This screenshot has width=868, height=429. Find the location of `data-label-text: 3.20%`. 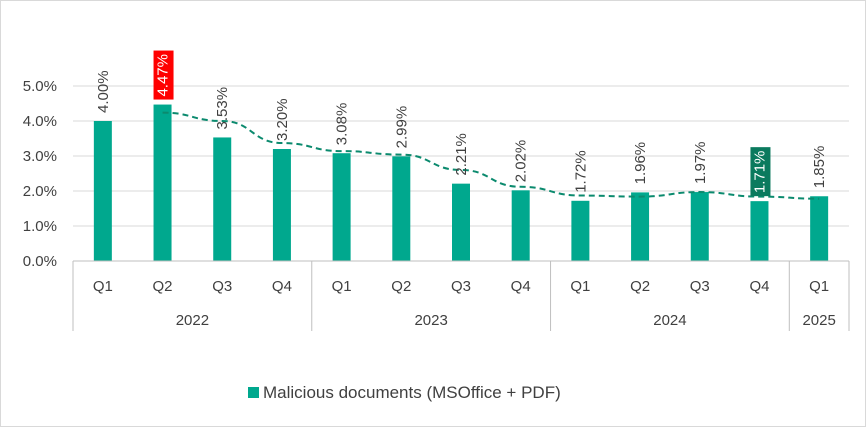

data-label-text: 3.20% is located at coordinates (282, 119).